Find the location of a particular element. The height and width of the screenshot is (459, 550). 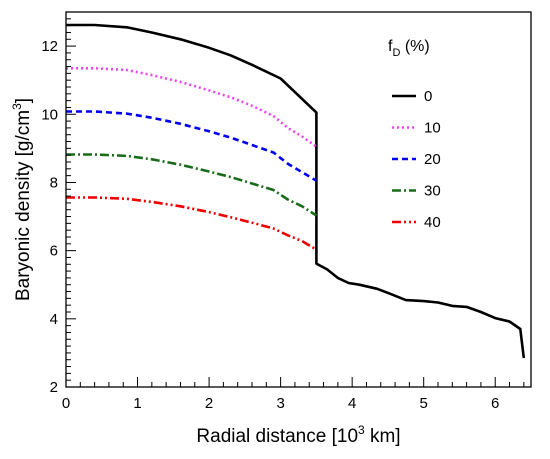

x-tick-label: 6 is located at coordinates (495, 403).